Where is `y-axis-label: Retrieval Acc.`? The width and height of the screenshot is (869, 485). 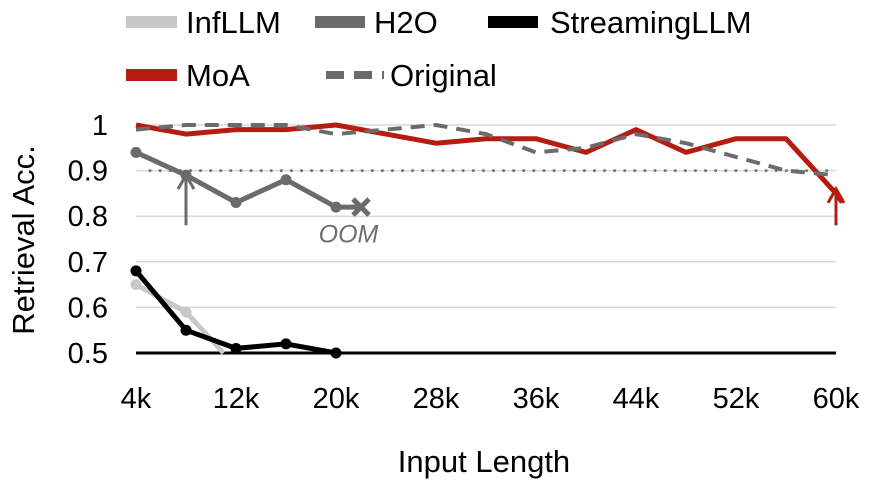
y-axis-label: Retrieval Acc. is located at coordinates (23, 240).